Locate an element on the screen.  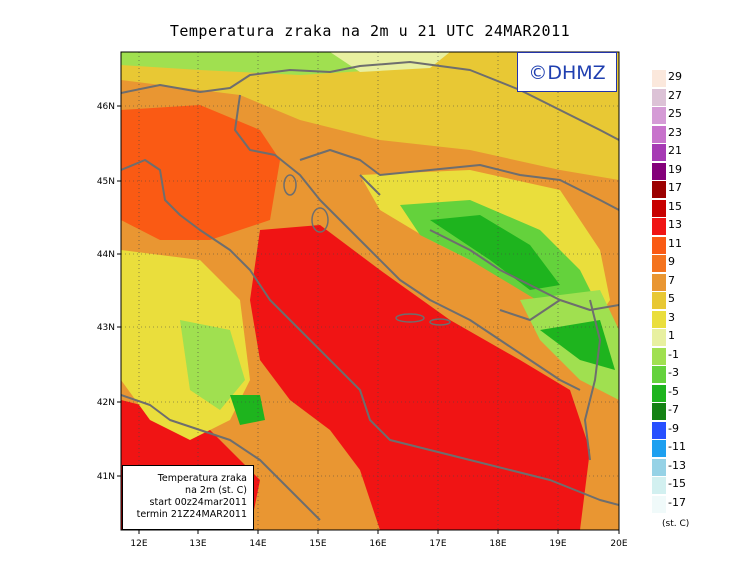
legend-label: -1 is located at coordinates (673, 354).